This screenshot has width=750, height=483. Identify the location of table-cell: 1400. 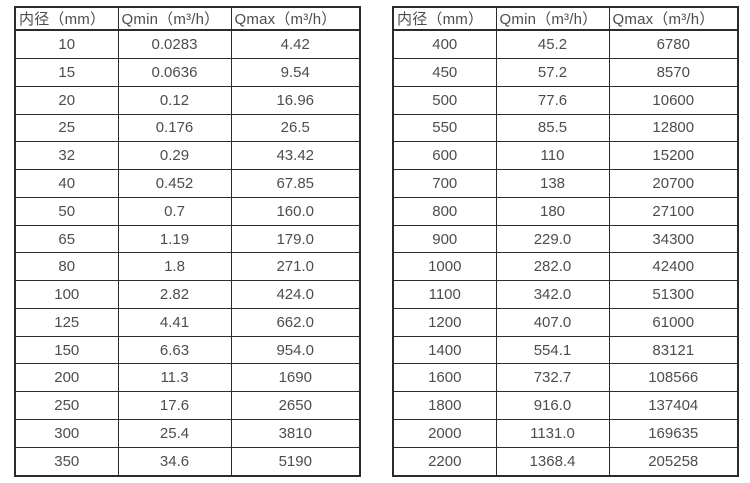
(444, 350).